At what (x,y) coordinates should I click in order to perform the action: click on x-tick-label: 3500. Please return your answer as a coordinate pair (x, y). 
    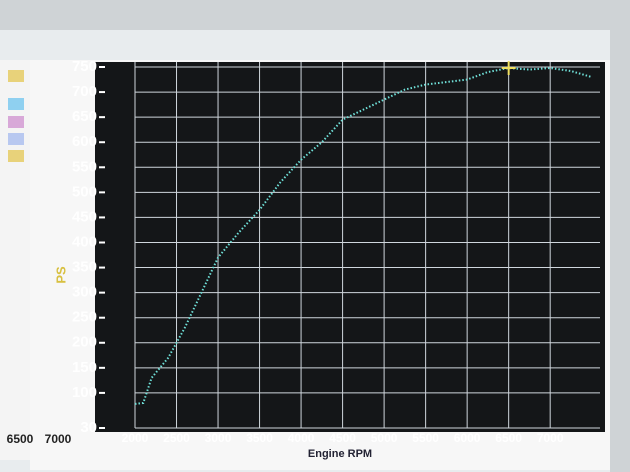
    Looking at the image, I should click on (259, 438).